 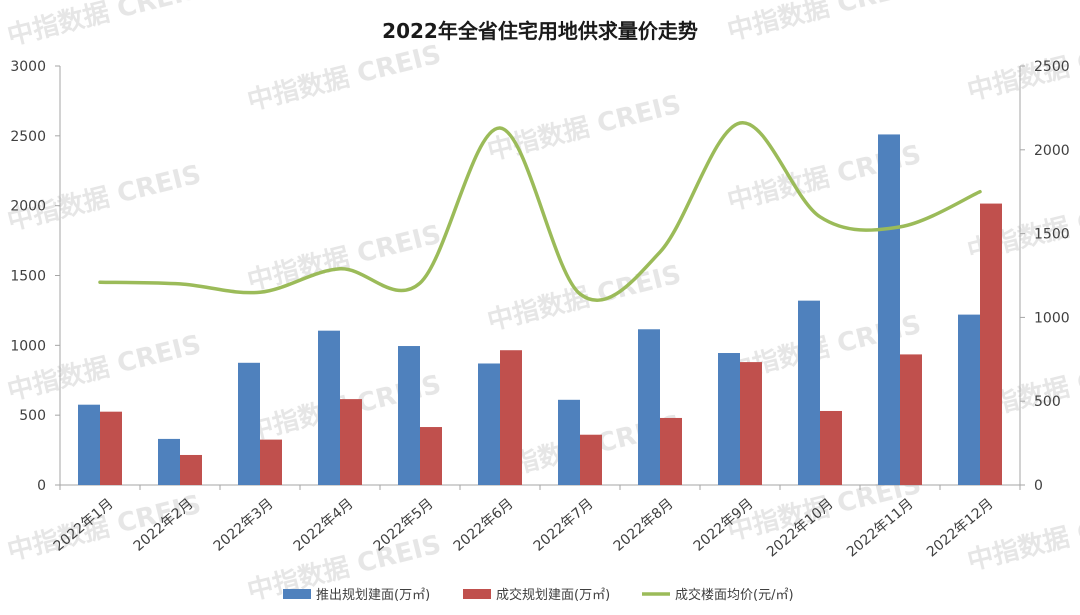 What do you see at coordinates (1052, 318) in the screenshot?
I see `right-tick-label: 1000` at bounding box center [1052, 318].